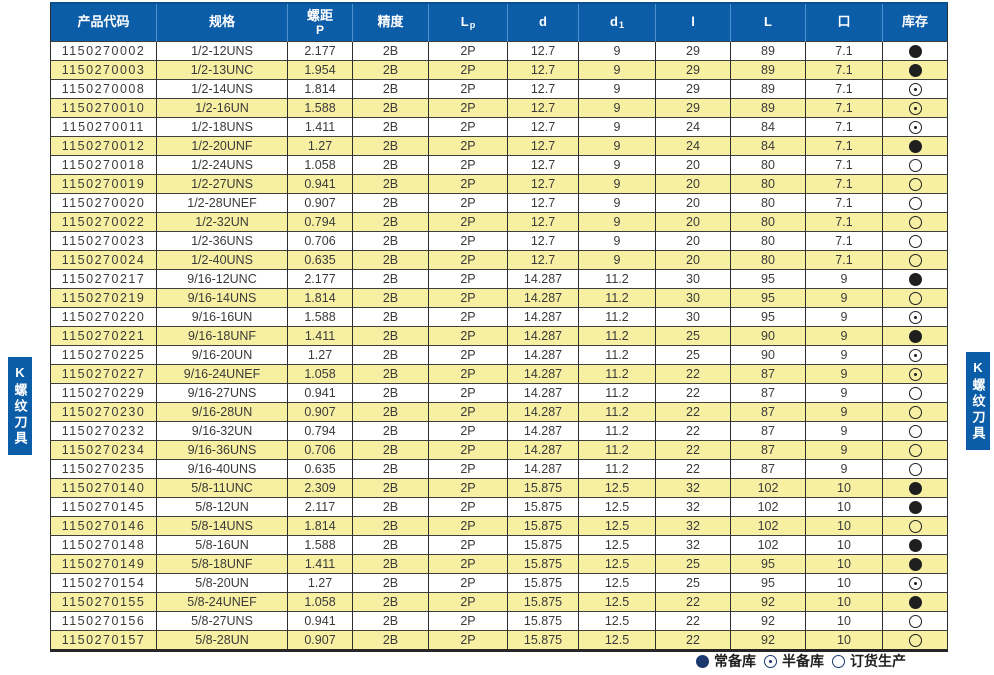  Describe the element at coordinates (222, 127) in the screenshot. I see `cell-spec: 1/2-18UNS` at that location.